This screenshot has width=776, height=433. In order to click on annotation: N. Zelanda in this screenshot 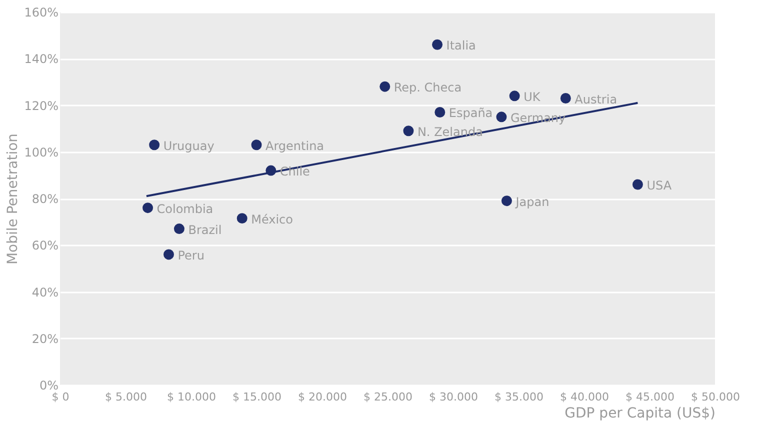, I will do `click(450, 131)`.